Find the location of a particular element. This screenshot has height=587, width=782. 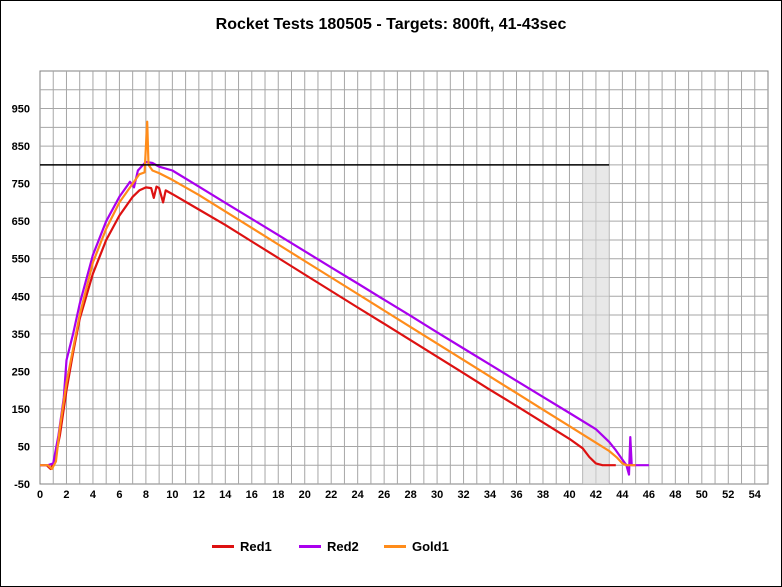

y-tick-label: 750 is located at coordinates (21, 185).